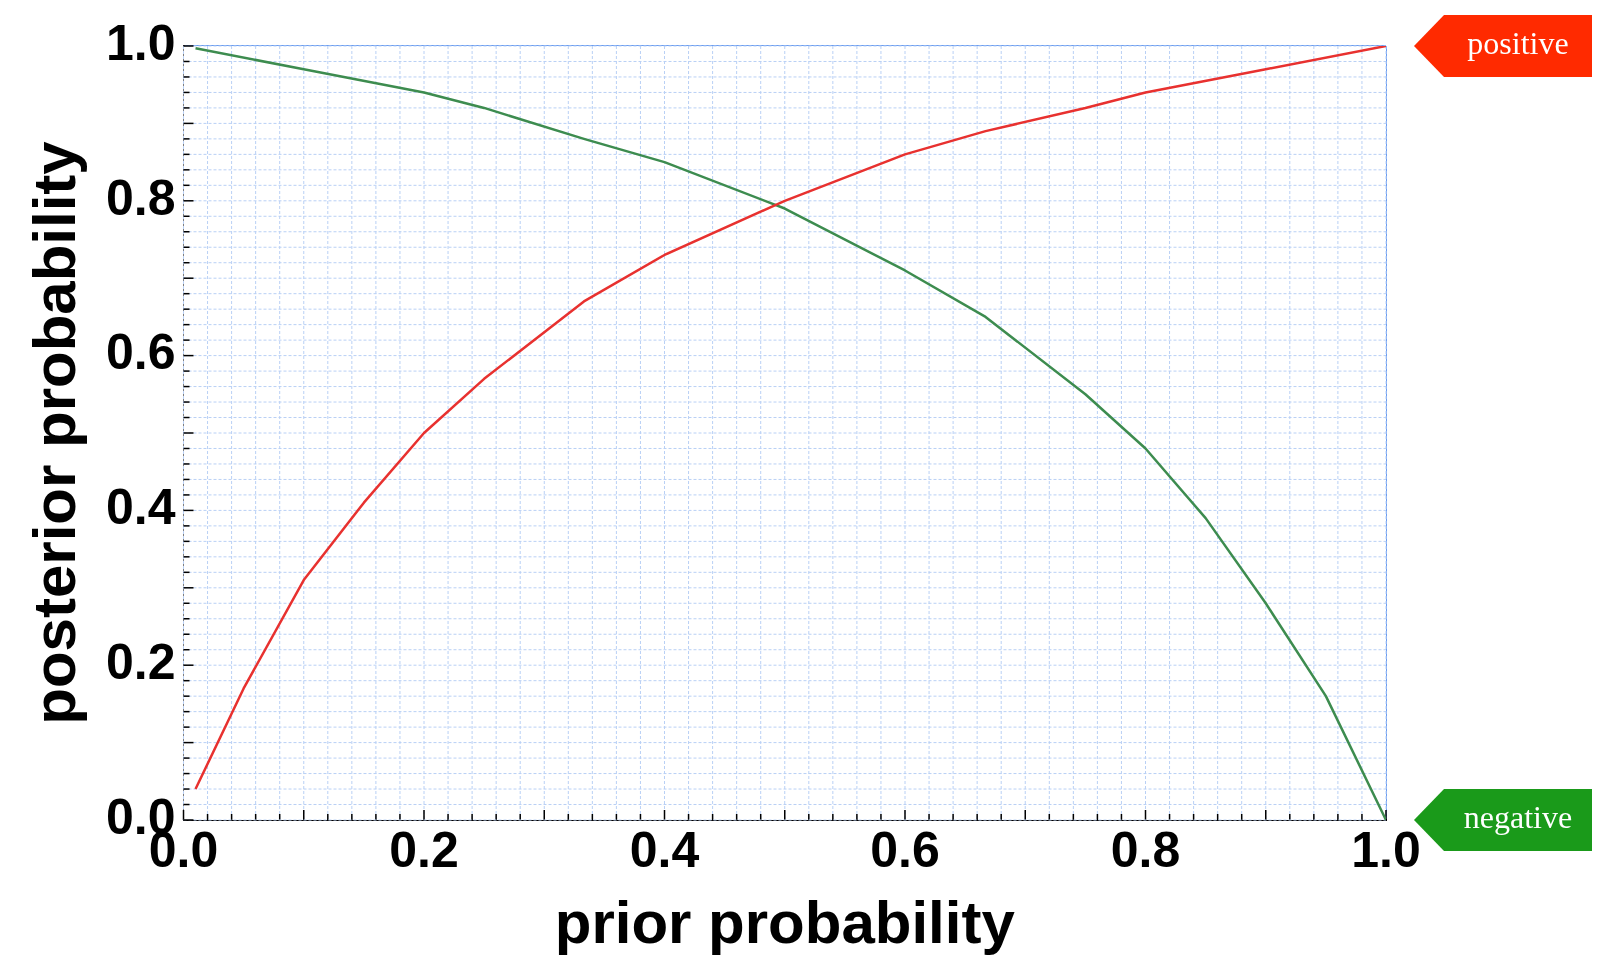 The width and height of the screenshot is (1614, 974). What do you see at coordinates (424, 849) in the screenshot?
I see `x-tick-label: 0.2` at bounding box center [424, 849].